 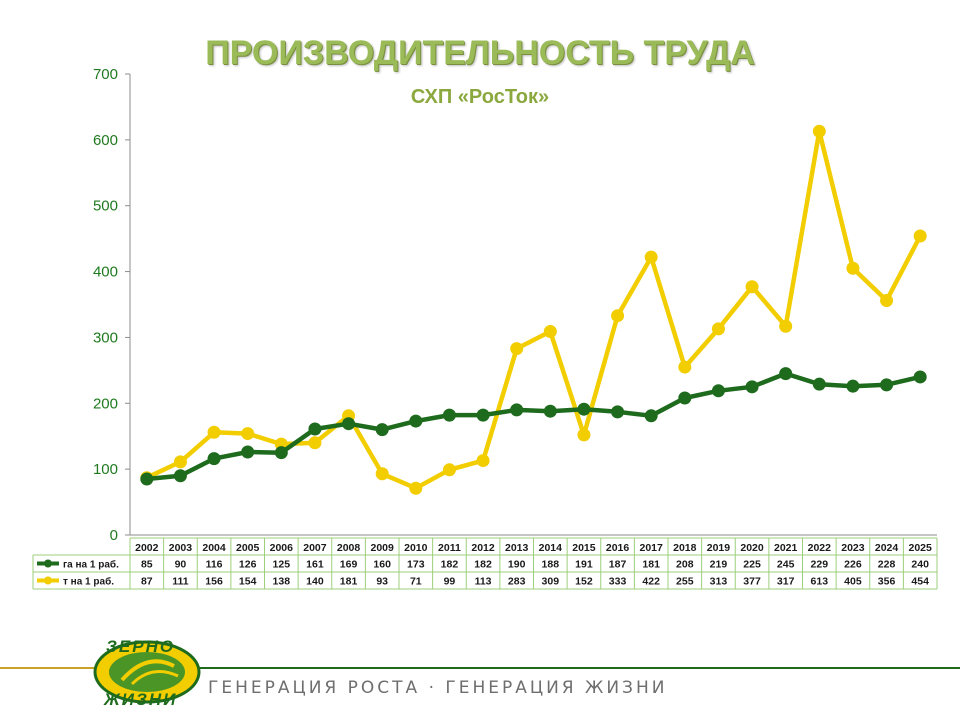 I want to click on data-table-value: 156, so click(x=214, y=582).